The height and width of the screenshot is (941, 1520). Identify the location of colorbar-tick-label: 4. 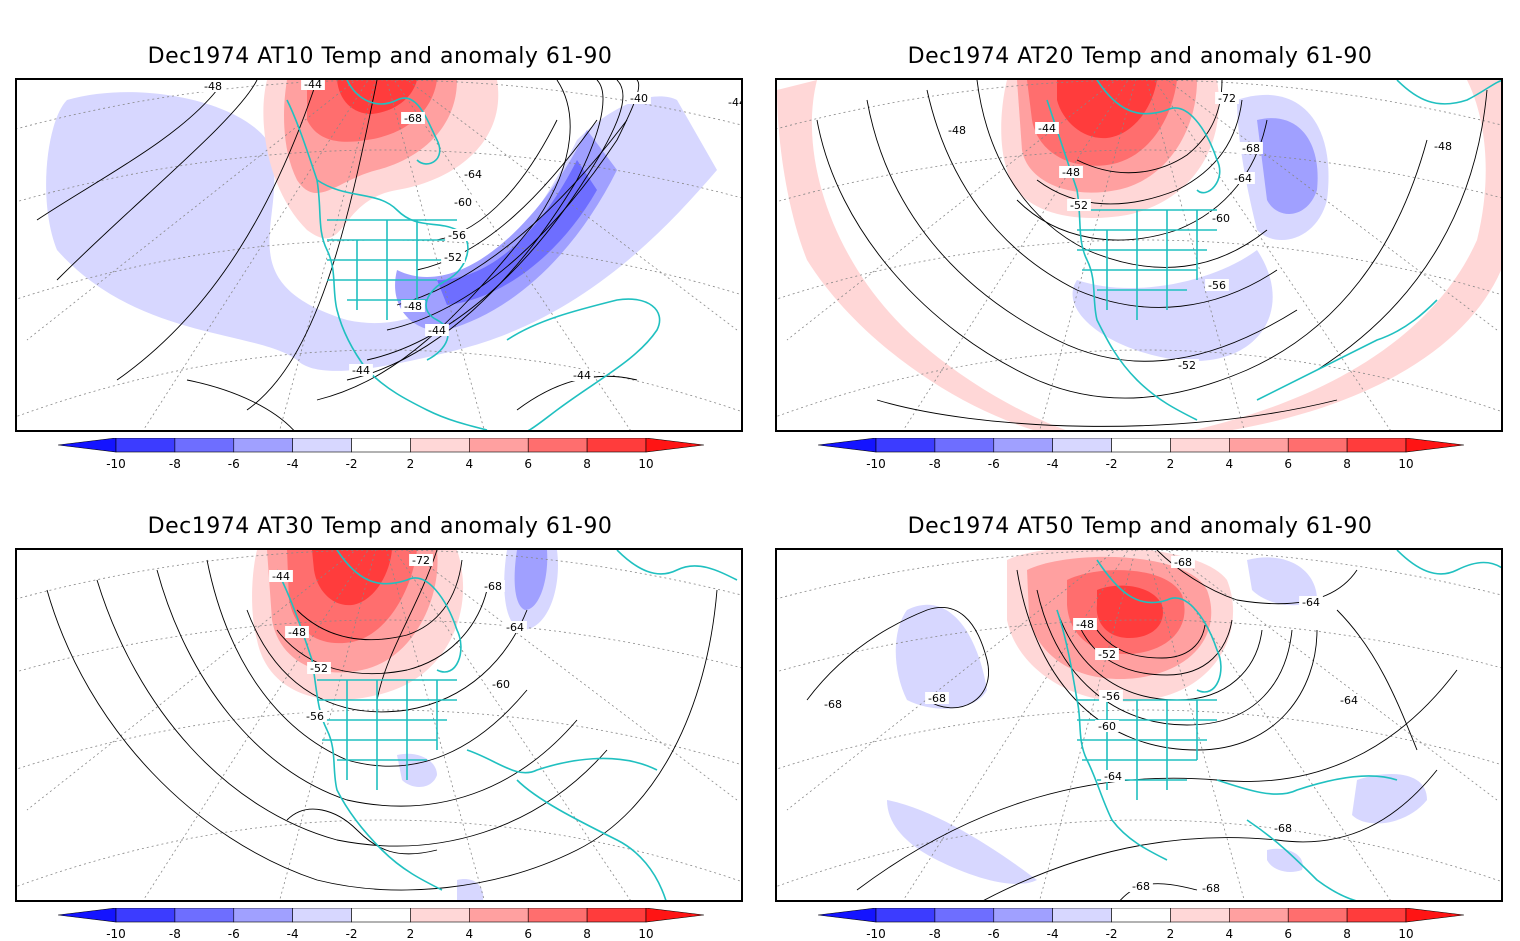
(469, 934).